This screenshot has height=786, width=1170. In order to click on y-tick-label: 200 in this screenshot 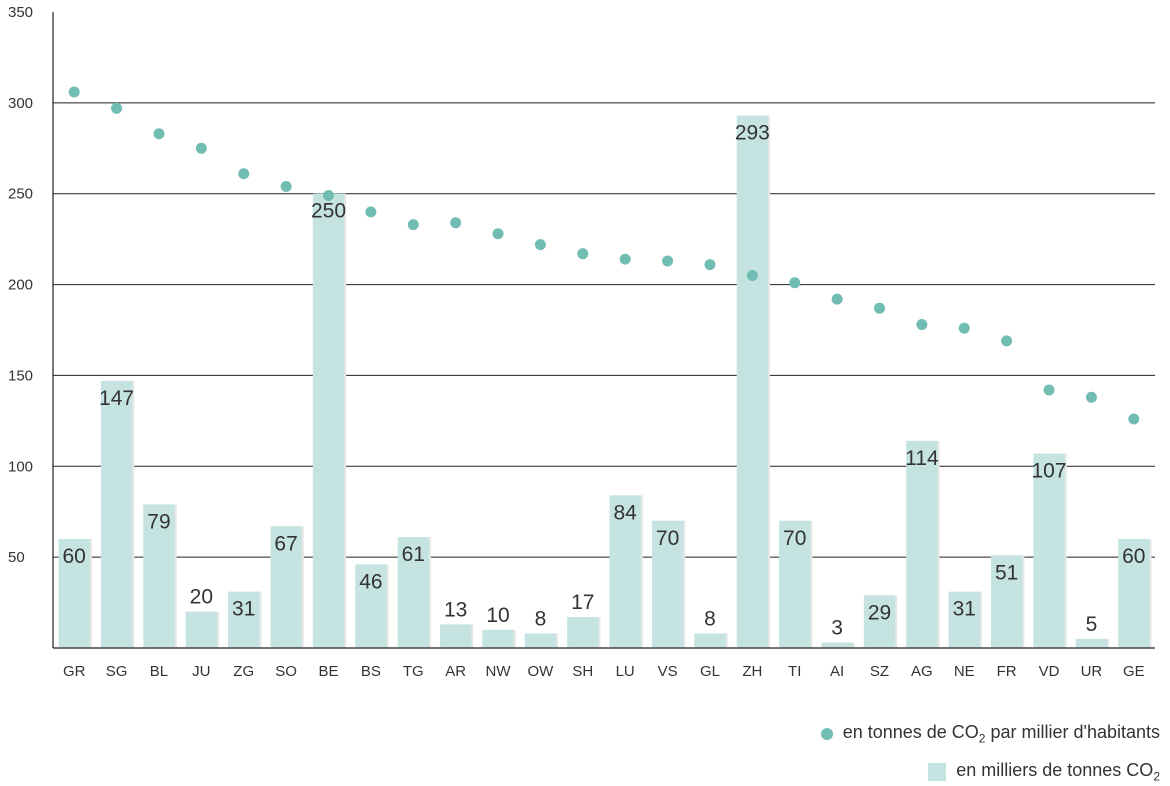, I will do `click(20, 285)`.